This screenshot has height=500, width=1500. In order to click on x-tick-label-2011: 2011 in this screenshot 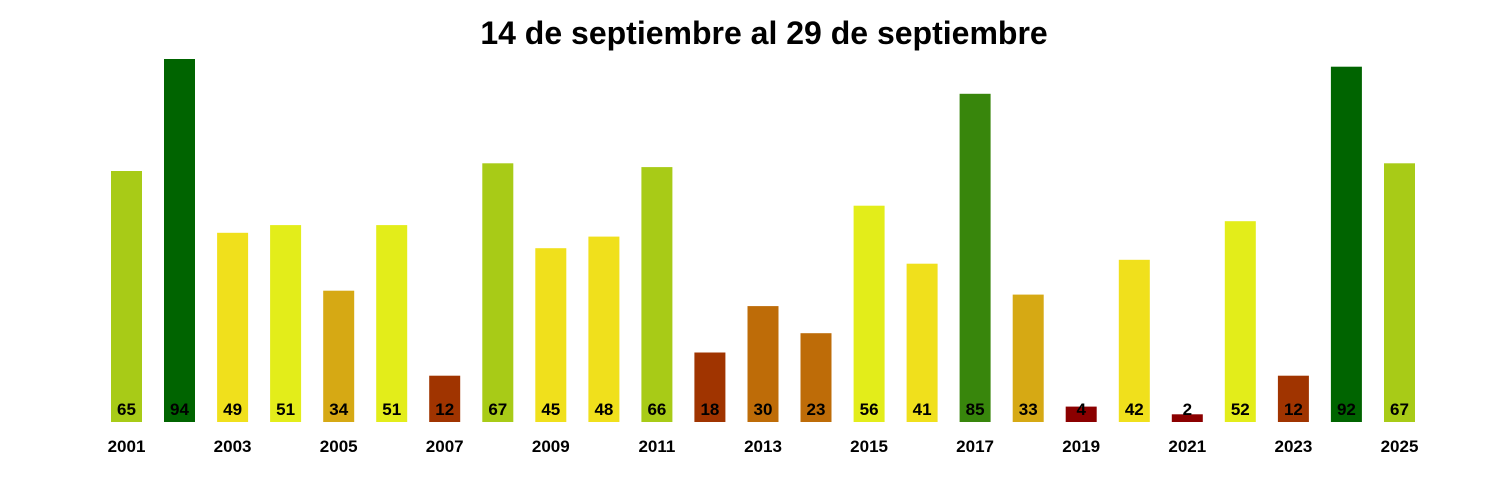, I will do `click(656, 446)`.